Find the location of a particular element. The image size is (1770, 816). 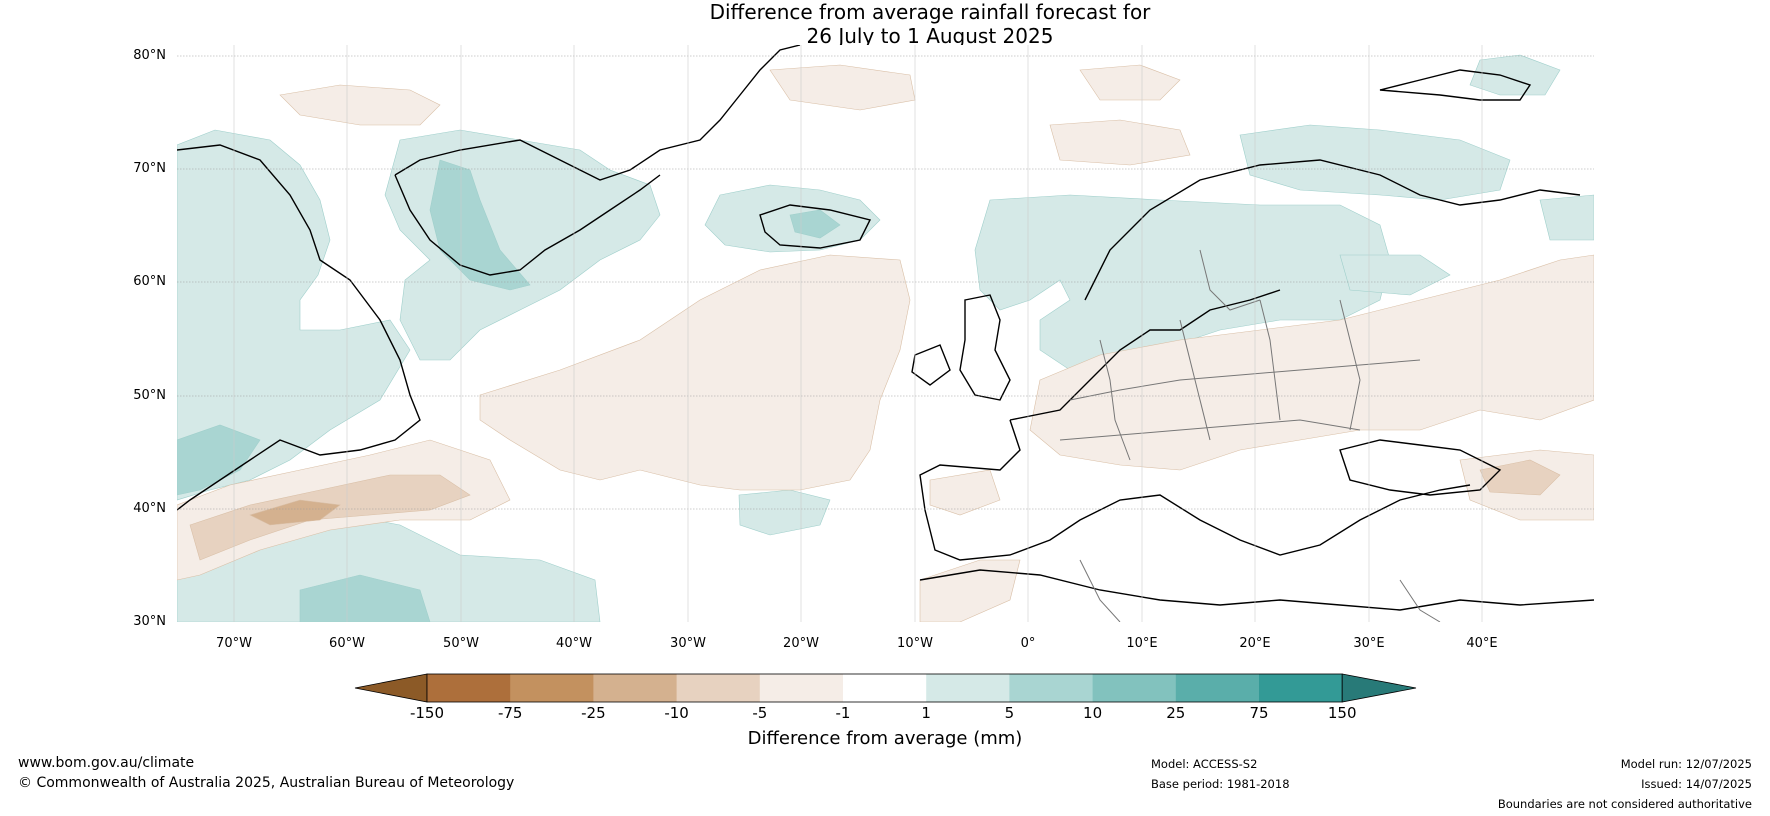

lon-label-30w: 30°W is located at coordinates (688, 643).